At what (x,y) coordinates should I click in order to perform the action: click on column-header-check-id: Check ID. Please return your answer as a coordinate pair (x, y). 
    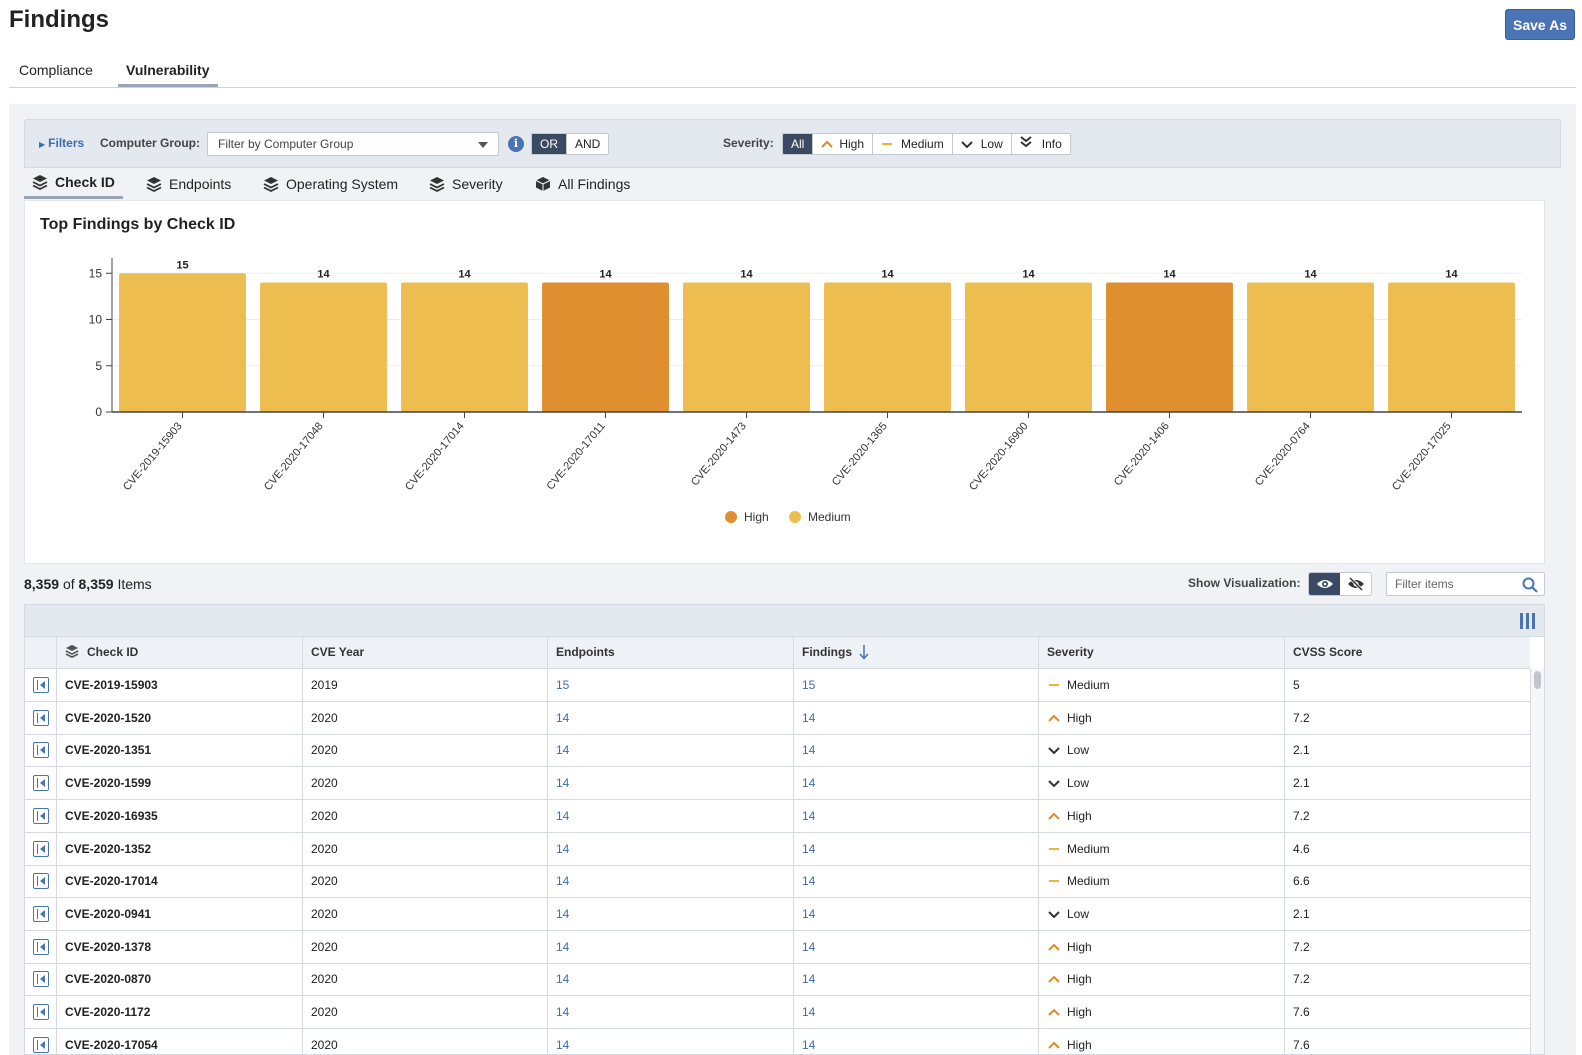
    Looking at the image, I should click on (179, 653).